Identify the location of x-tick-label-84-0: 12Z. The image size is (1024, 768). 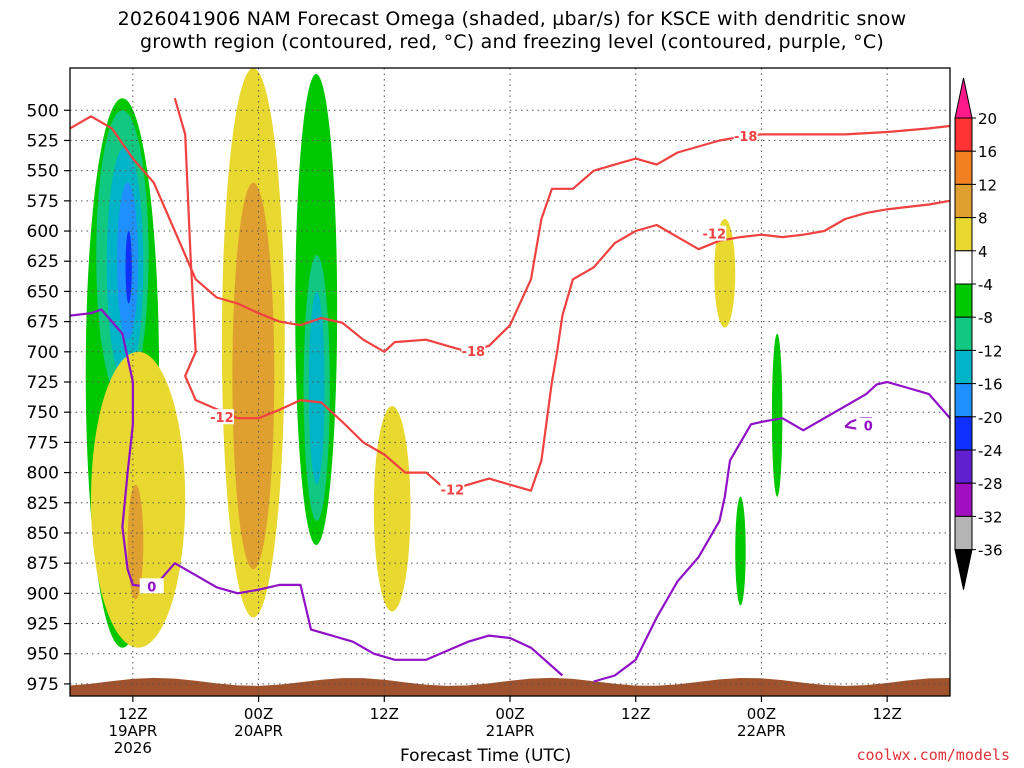
(886, 714).